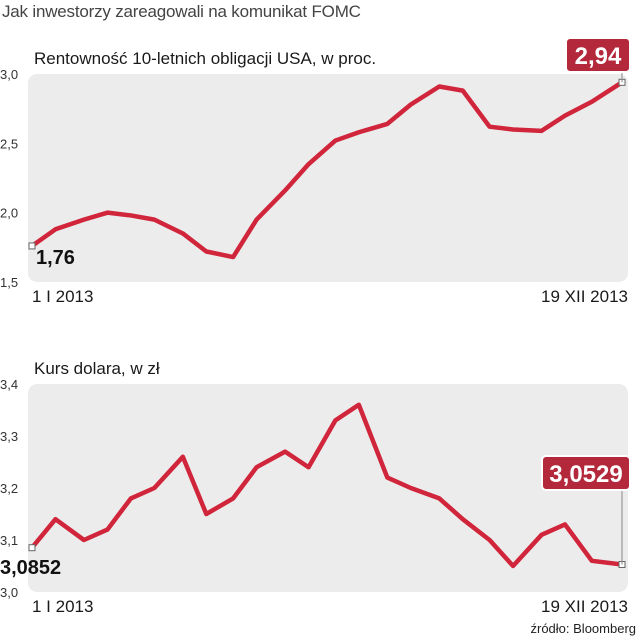 The width and height of the screenshot is (638, 640). Describe the element at coordinates (9, 436) in the screenshot. I see `y-tick-label: 3,3` at that location.